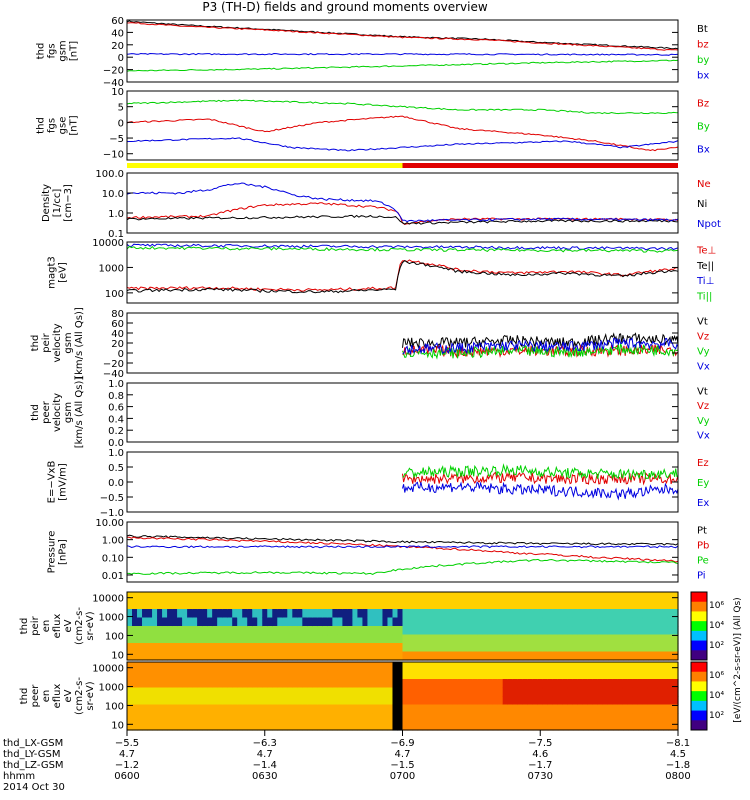 The width and height of the screenshot is (750, 800). I want to click on legend-entry-Te||: Te||, so click(705, 266).